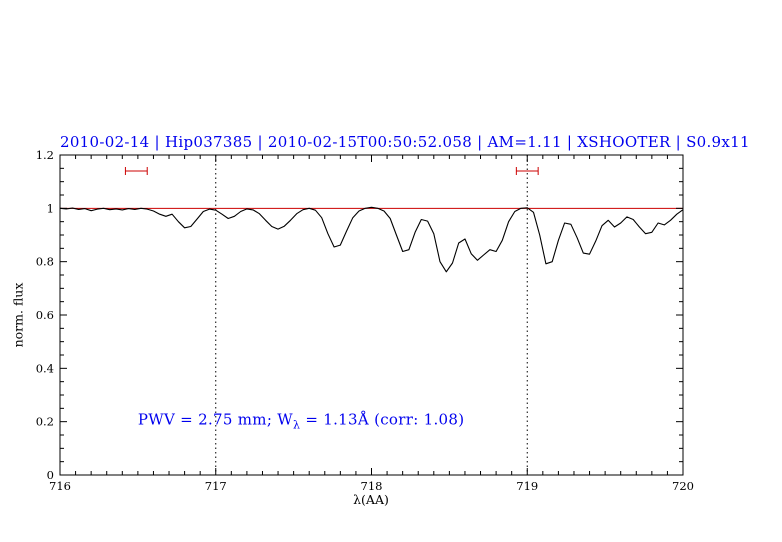 The height and width of the screenshot is (542, 782). What do you see at coordinates (45, 315) in the screenshot?
I see `y-tick-label: 0.6` at bounding box center [45, 315].